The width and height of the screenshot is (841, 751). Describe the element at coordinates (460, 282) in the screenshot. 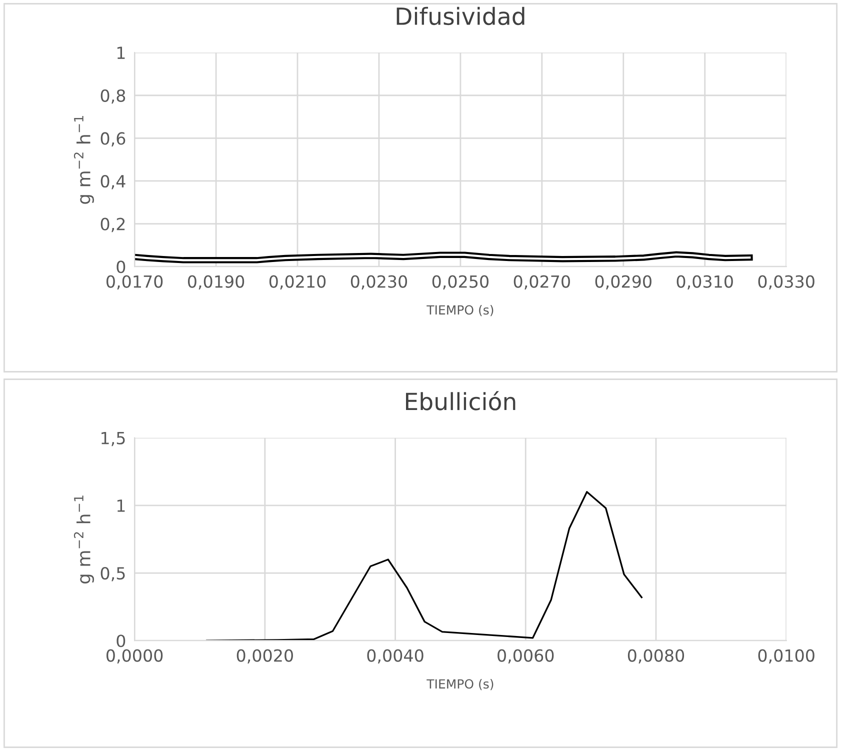

I see `x-tick-label: 0,0250` at that location.